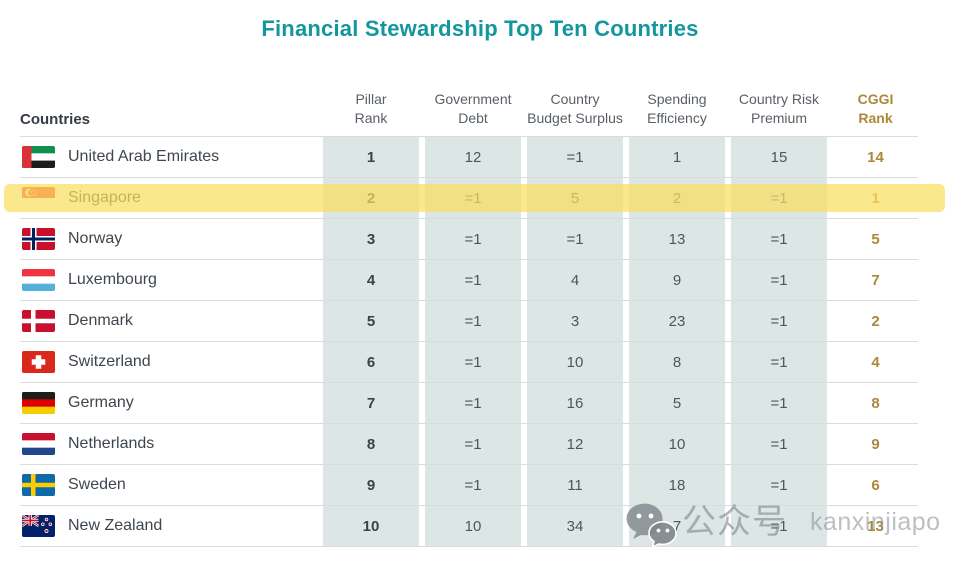 This screenshot has width=960, height=565. I want to click on ch-flag-icon, so click(38, 362).